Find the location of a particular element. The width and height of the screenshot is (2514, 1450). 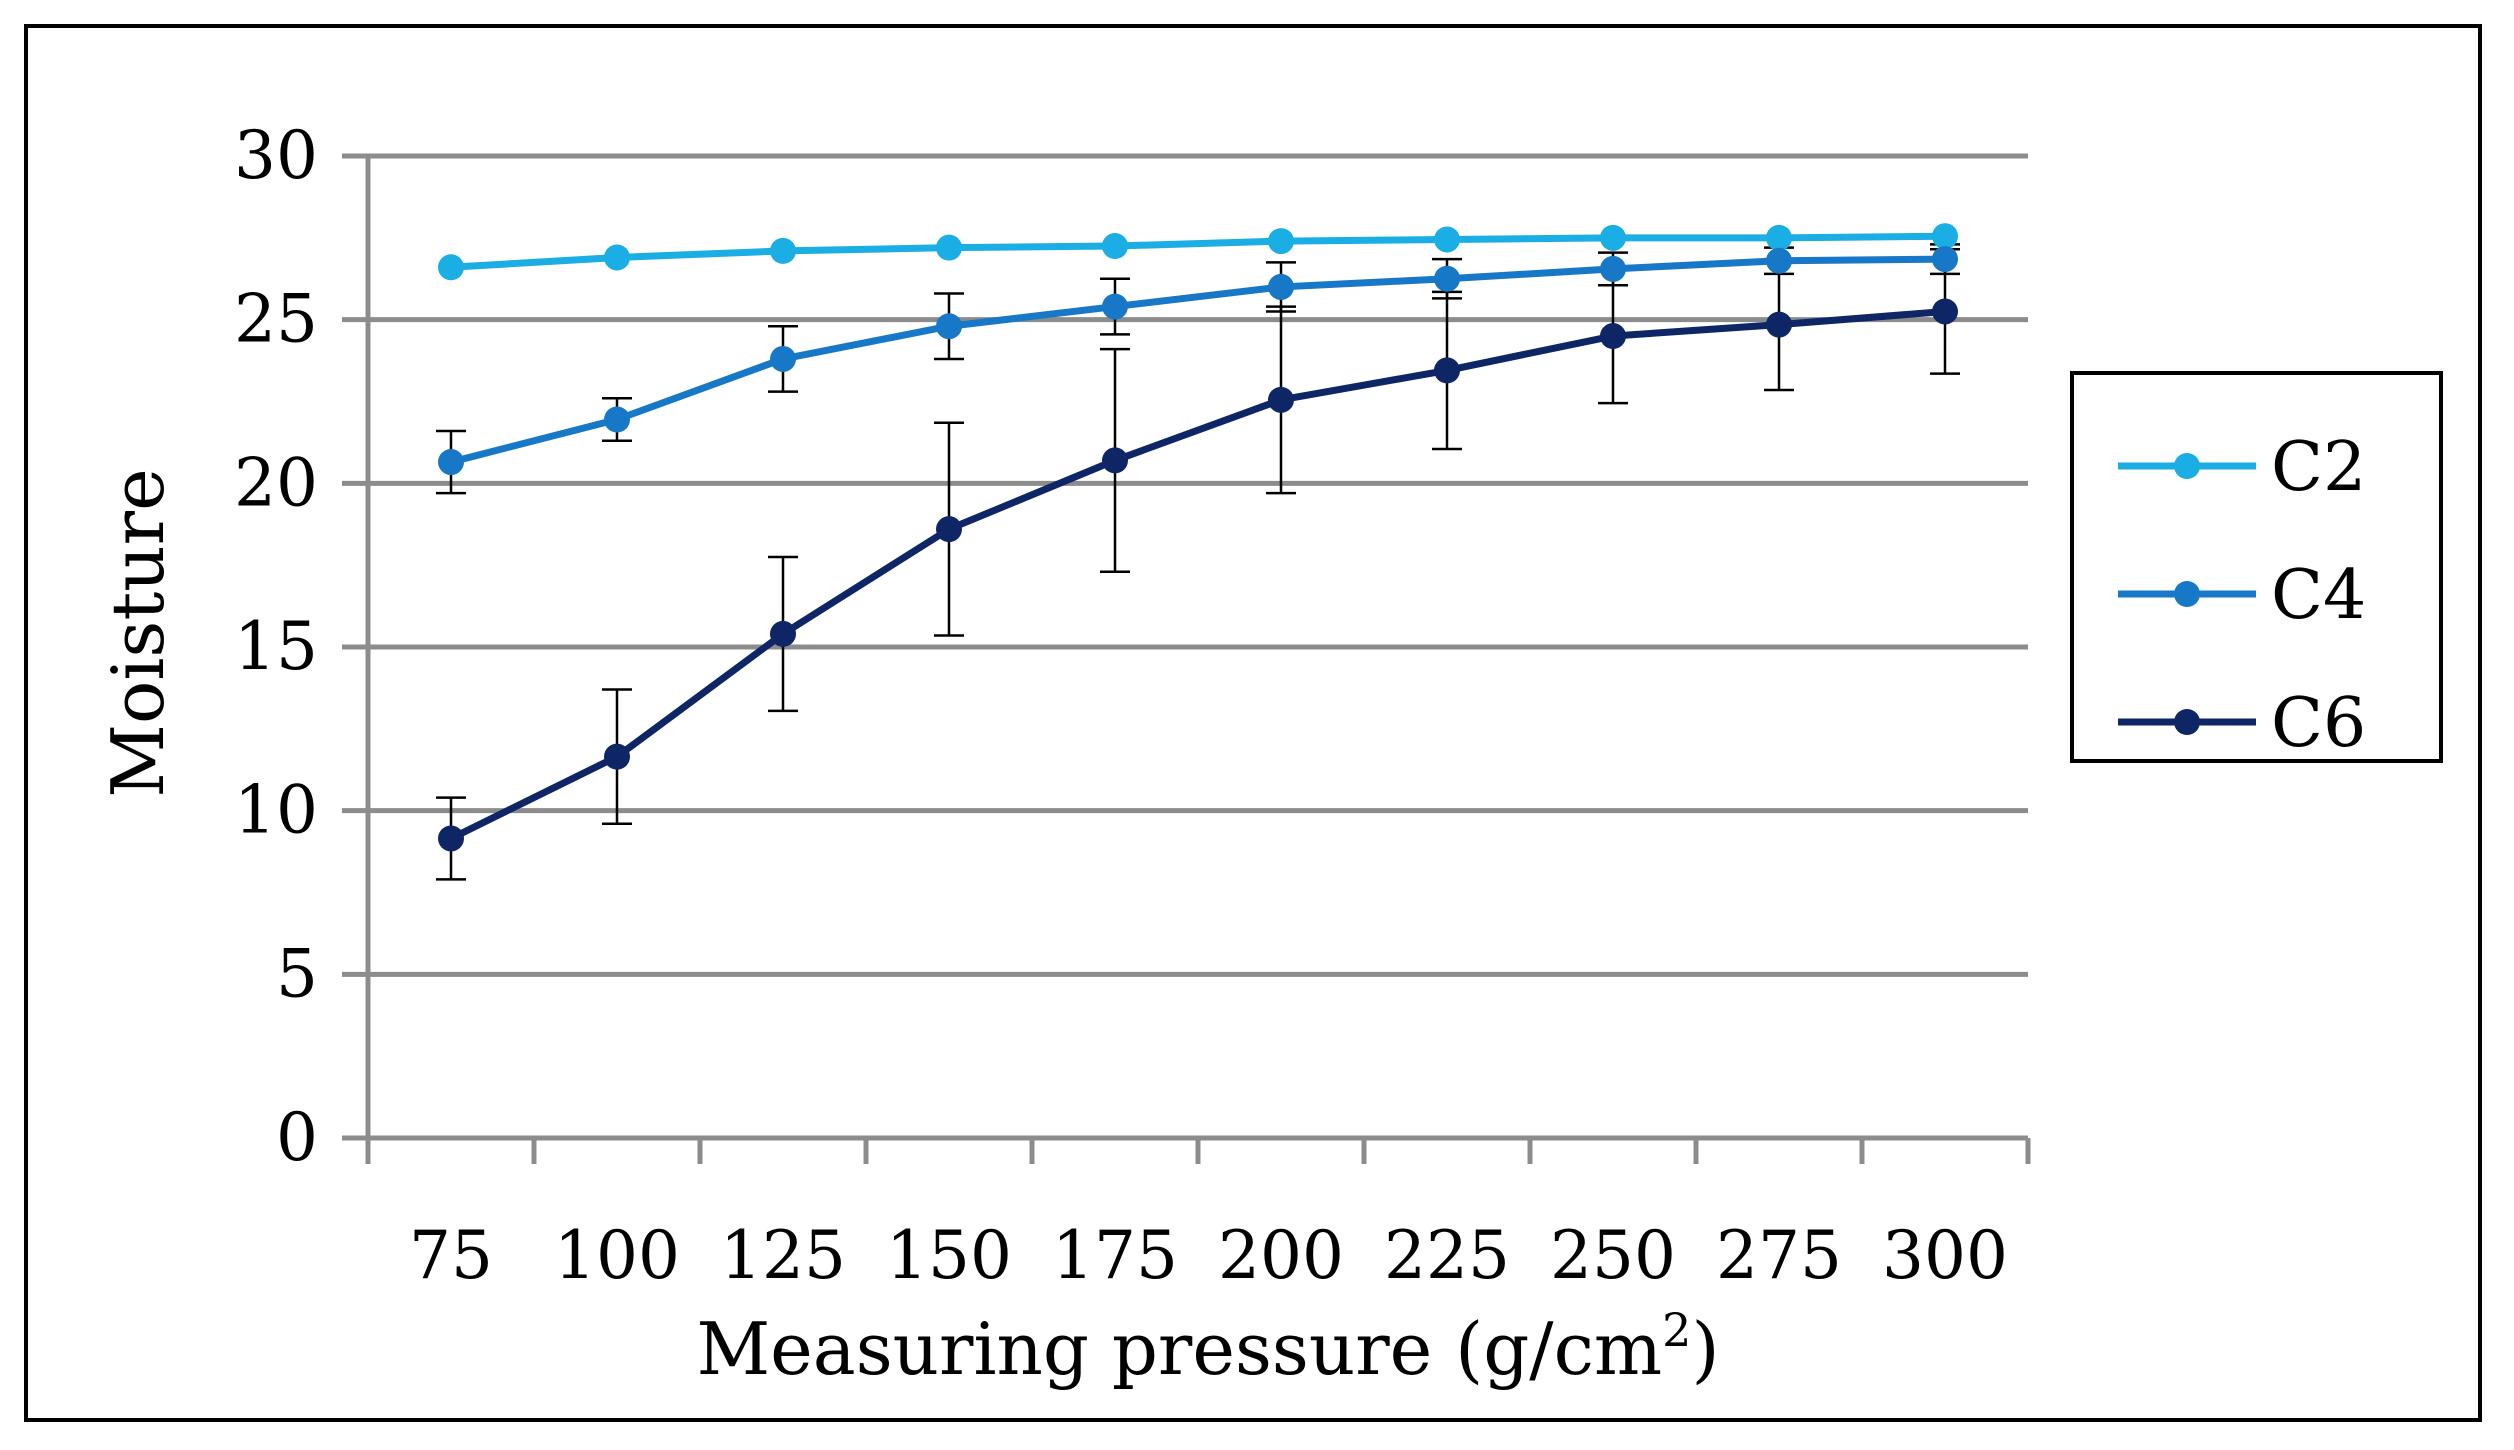

legend-marker-C6 is located at coordinates (2187, 722).